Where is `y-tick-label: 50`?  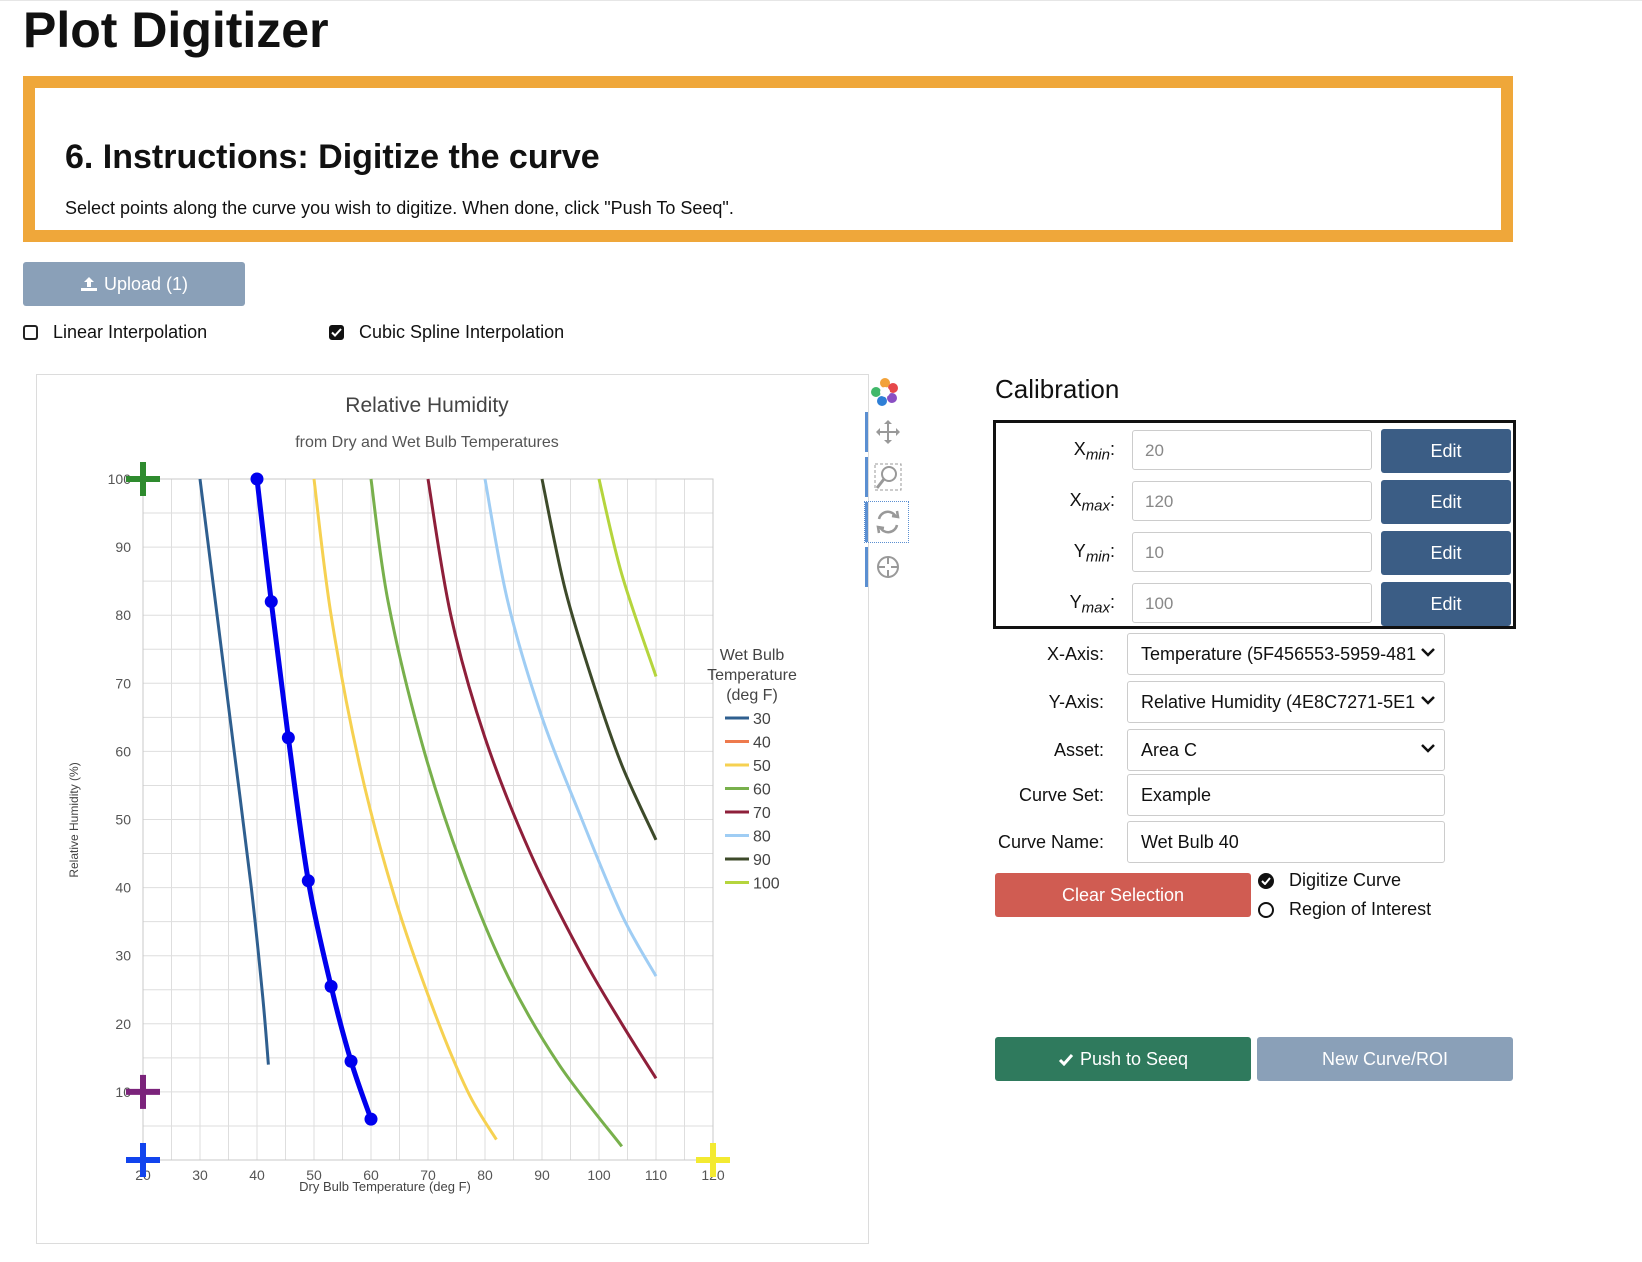 y-tick-label: 50 is located at coordinates (123, 820).